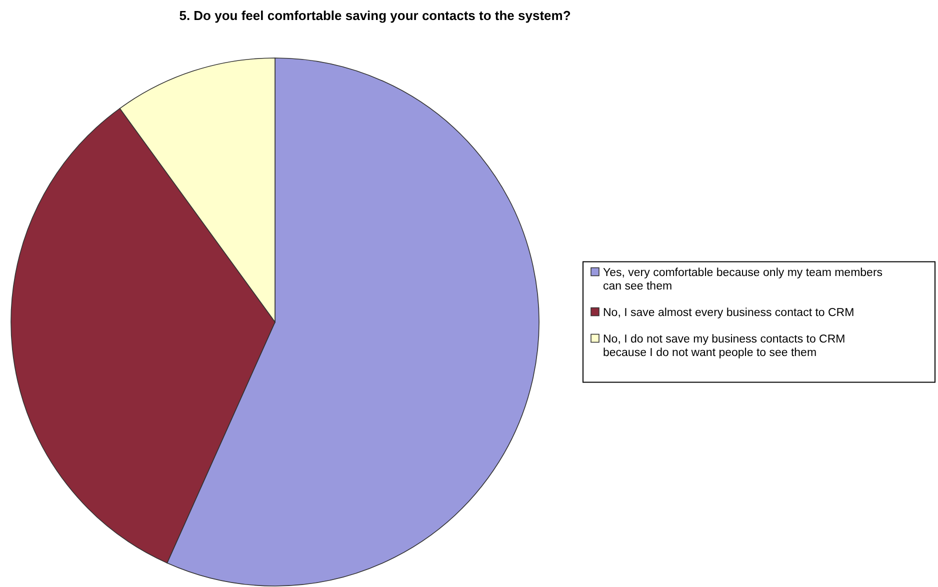 Image resolution: width=938 pixels, height=587 pixels. I want to click on legend-label: Yes, very comfortable because only my team members can see them, so click(743, 279).